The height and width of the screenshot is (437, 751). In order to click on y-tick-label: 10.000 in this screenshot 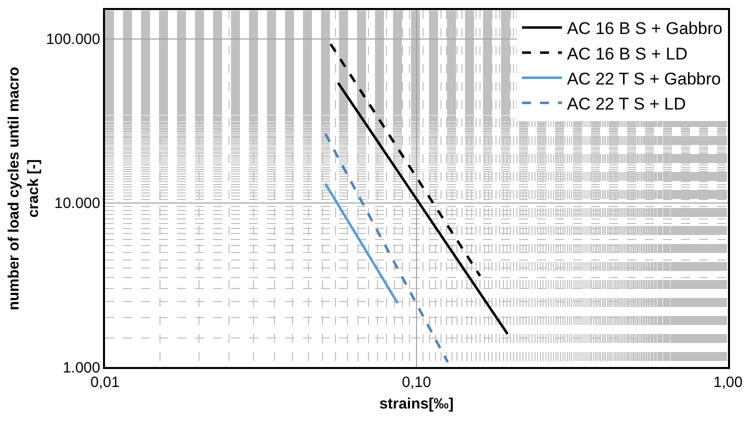, I will do `click(77, 203)`.